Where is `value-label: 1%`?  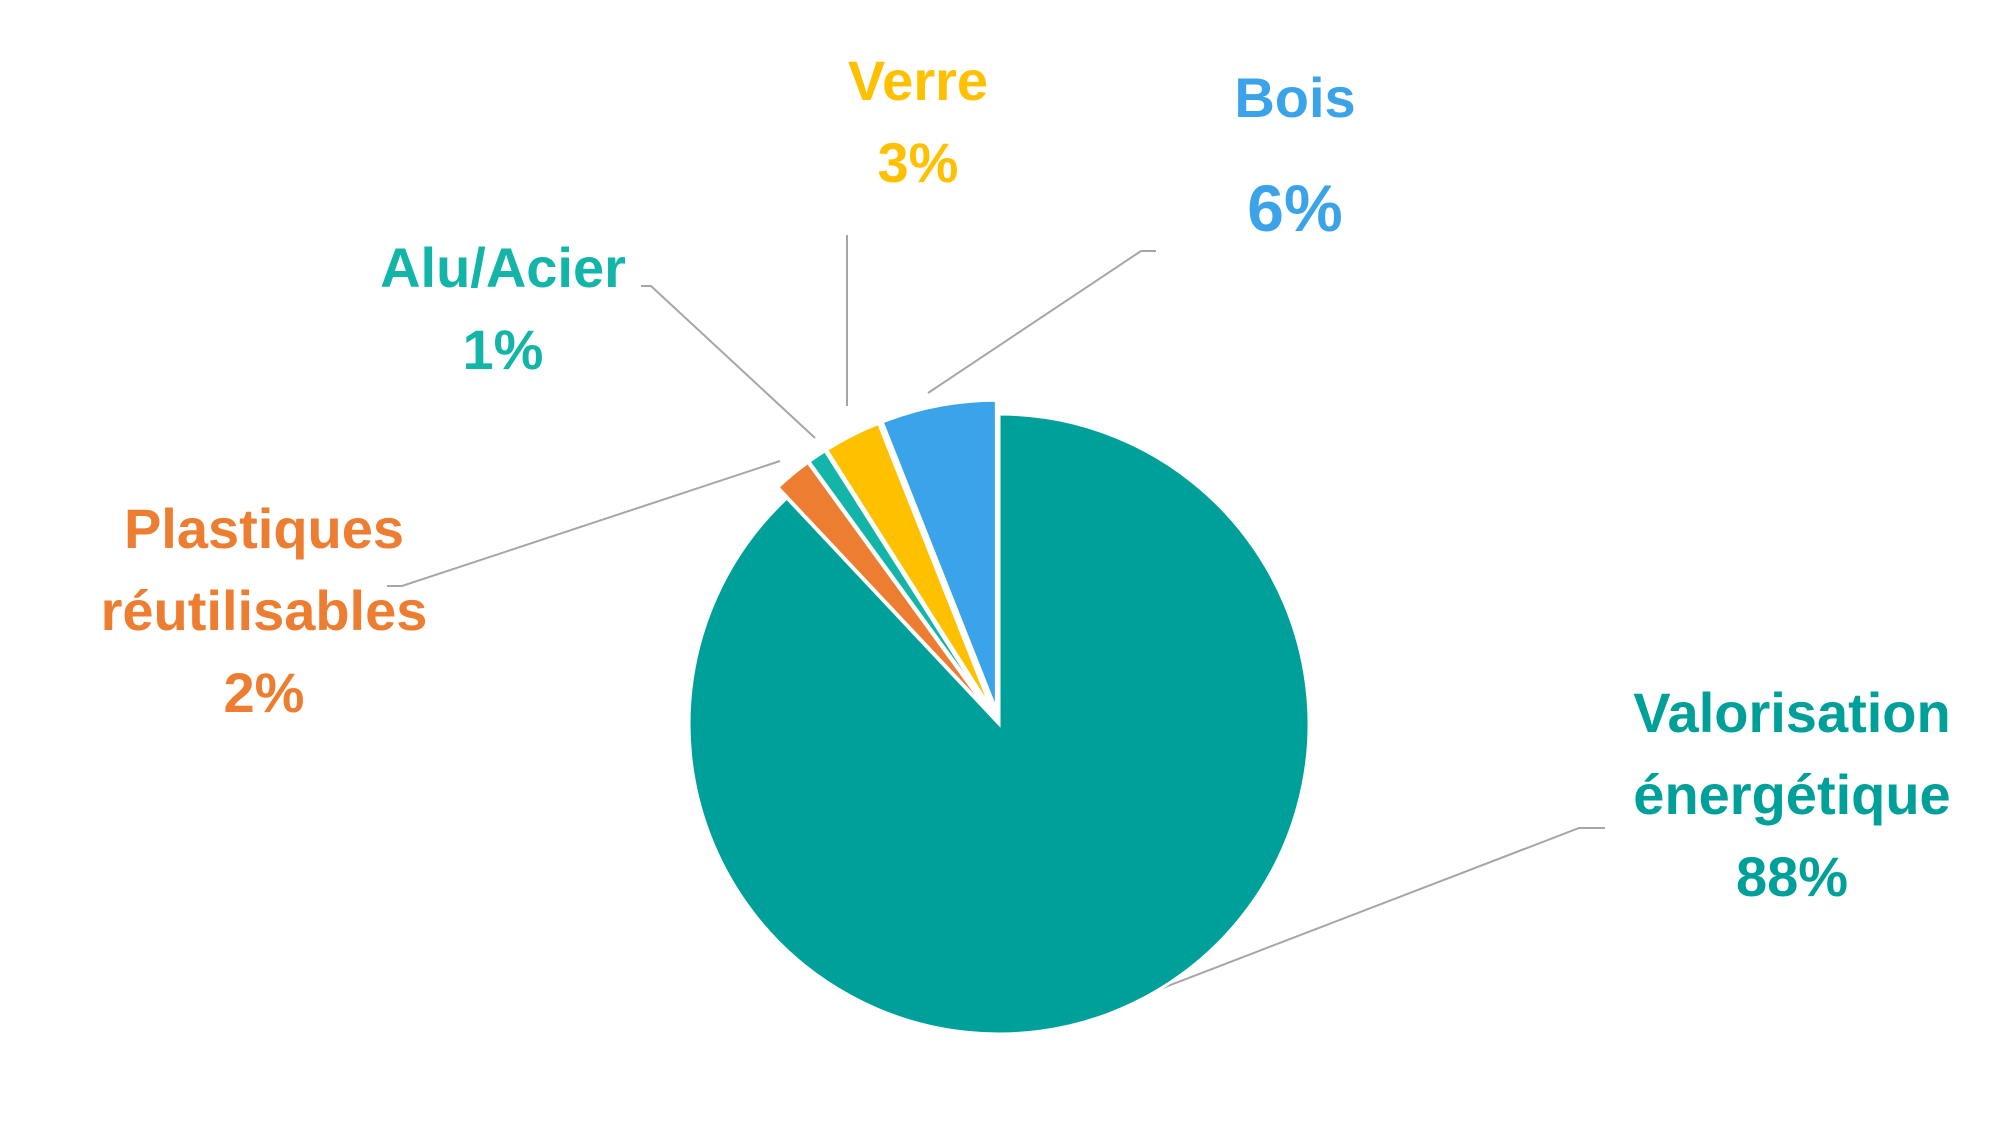
value-label: 1% is located at coordinates (503, 349).